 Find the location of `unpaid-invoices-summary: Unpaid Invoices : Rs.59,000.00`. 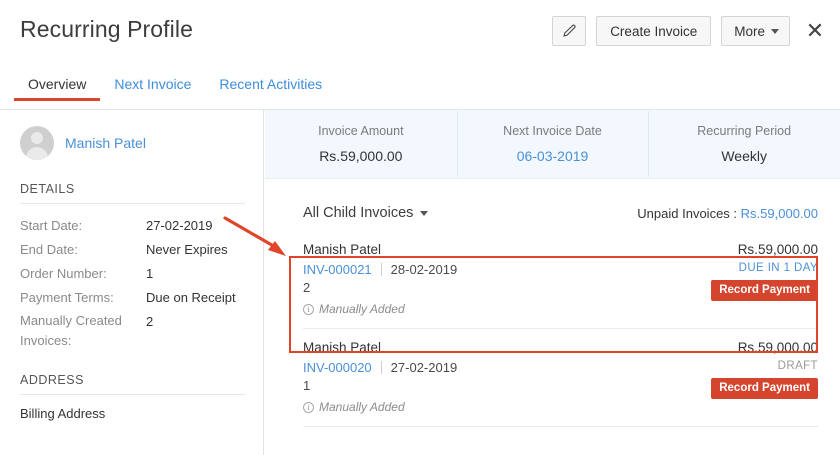

unpaid-invoices-summary: Unpaid Invoices : Rs.59,000.00 is located at coordinates (727, 213).